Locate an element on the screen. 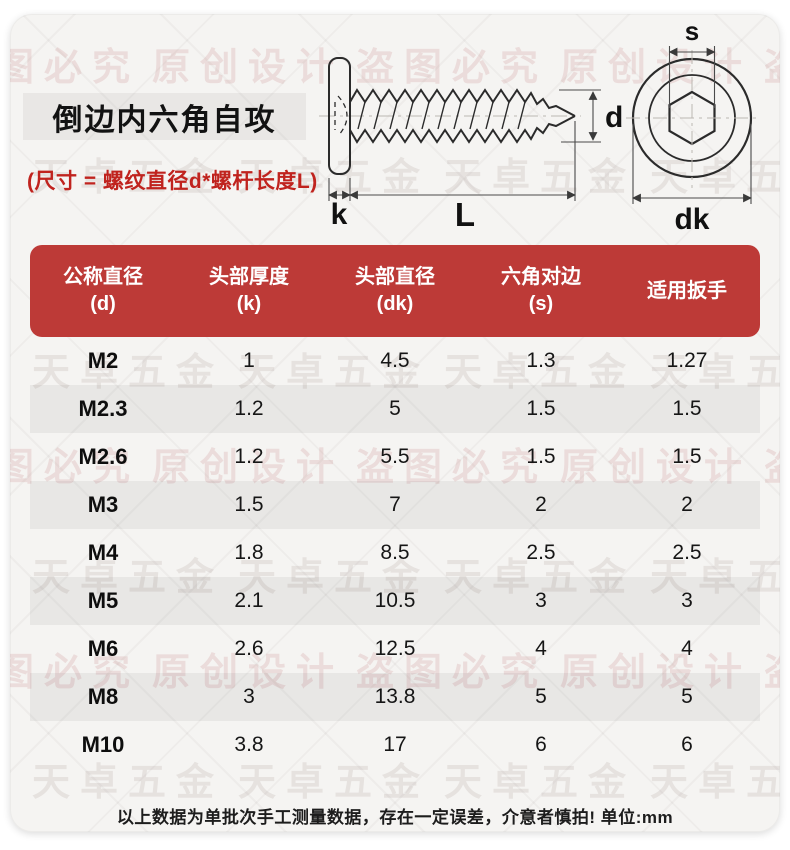 The width and height of the screenshot is (790, 850). table-row: M2.3 1.2 5 1.5 1.5 is located at coordinates (395, 409).